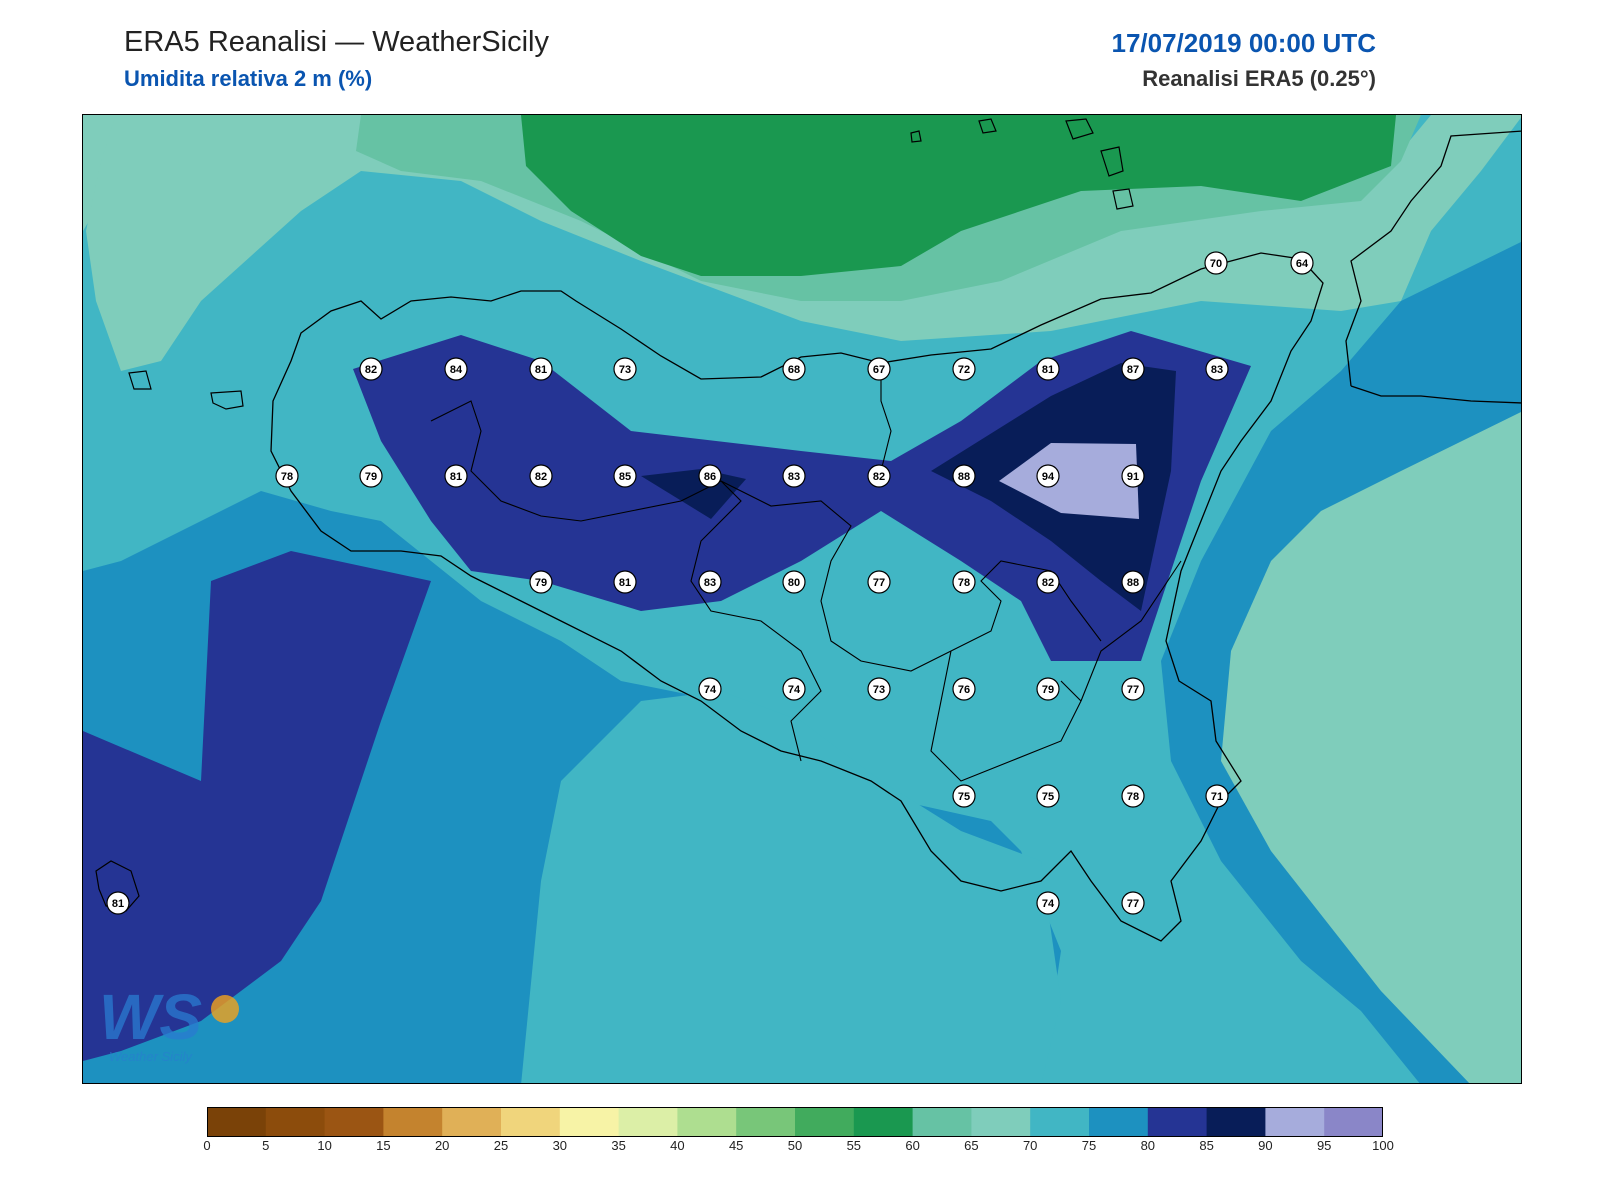 The width and height of the screenshot is (1600, 1200). I want to click on station-value: 74, so click(710, 690).